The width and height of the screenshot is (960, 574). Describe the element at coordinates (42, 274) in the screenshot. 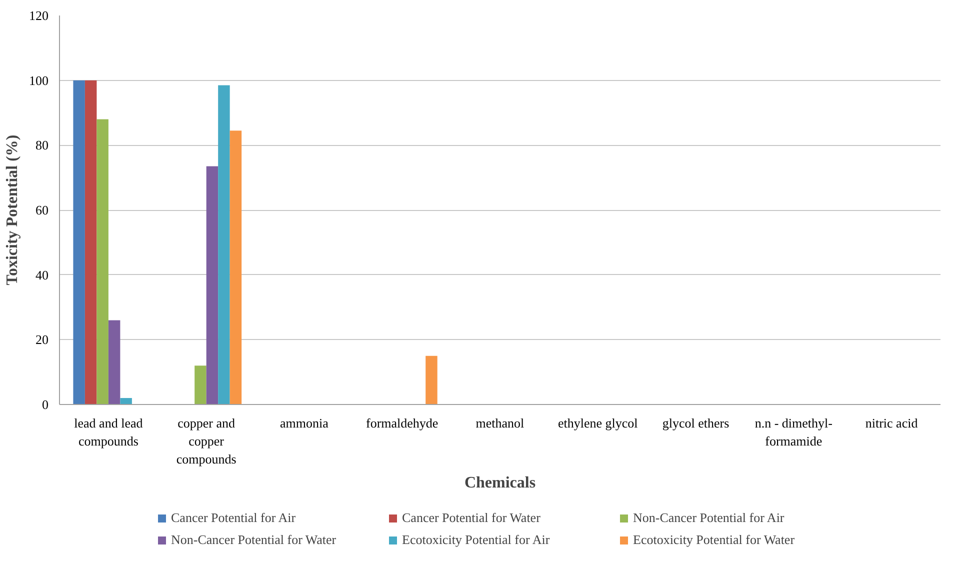

I see `y-tick-label: 40` at that location.